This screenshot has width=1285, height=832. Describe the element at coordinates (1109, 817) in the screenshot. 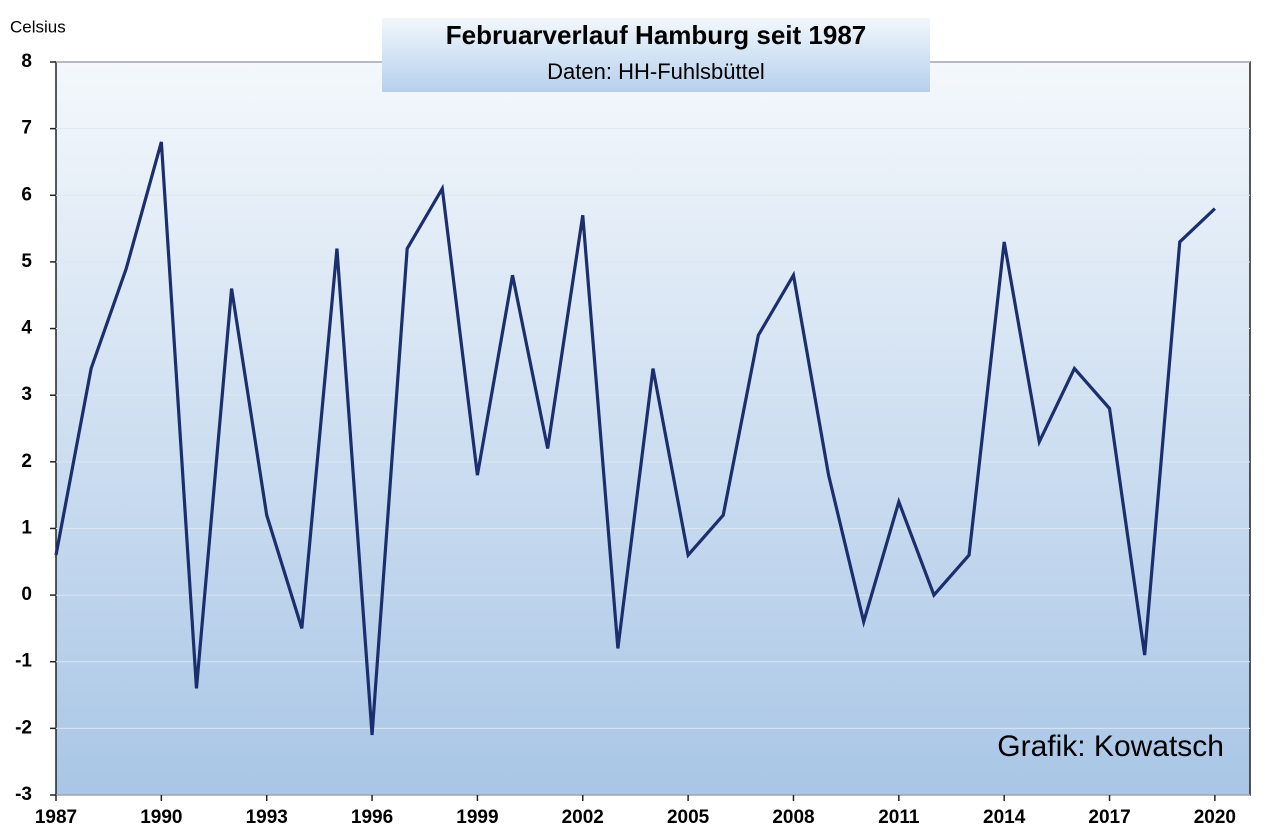

I see `x-tick-label: 2017` at that location.